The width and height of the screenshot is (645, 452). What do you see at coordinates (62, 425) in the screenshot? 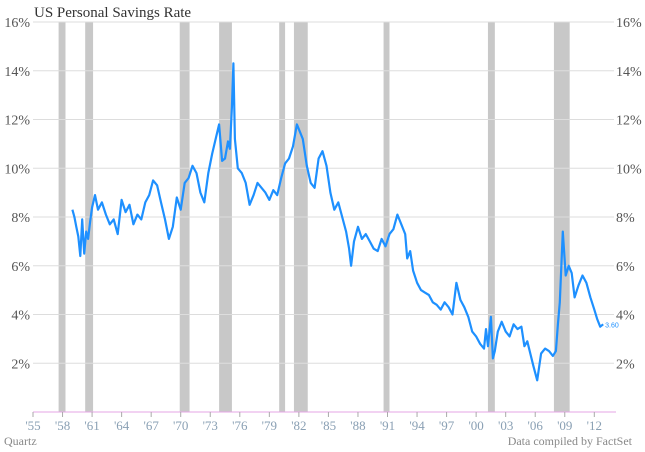
I see `xtick-1: '58` at bounding box center [62, 425].